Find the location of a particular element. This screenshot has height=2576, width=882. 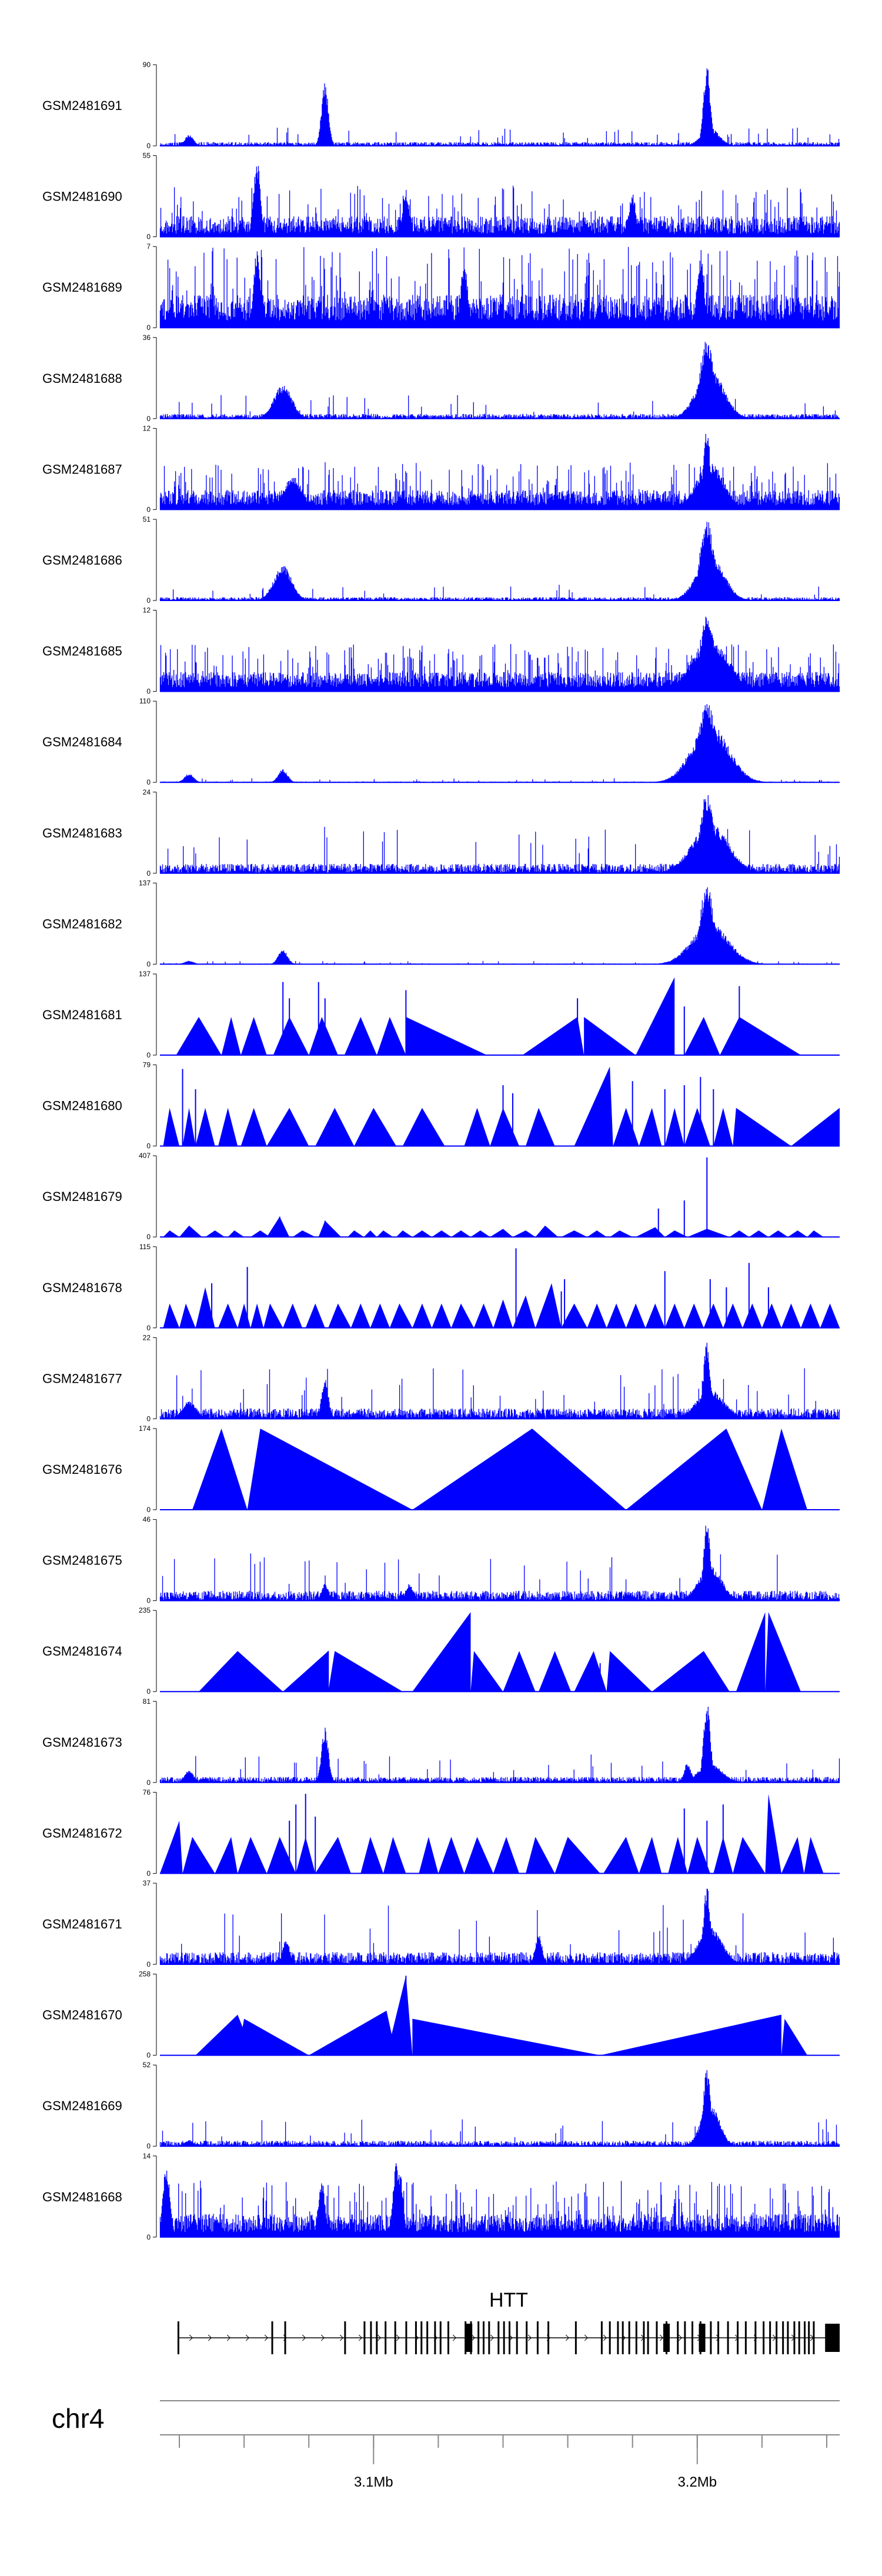

y-max-label: 12 is located at coordinates (147, 428).